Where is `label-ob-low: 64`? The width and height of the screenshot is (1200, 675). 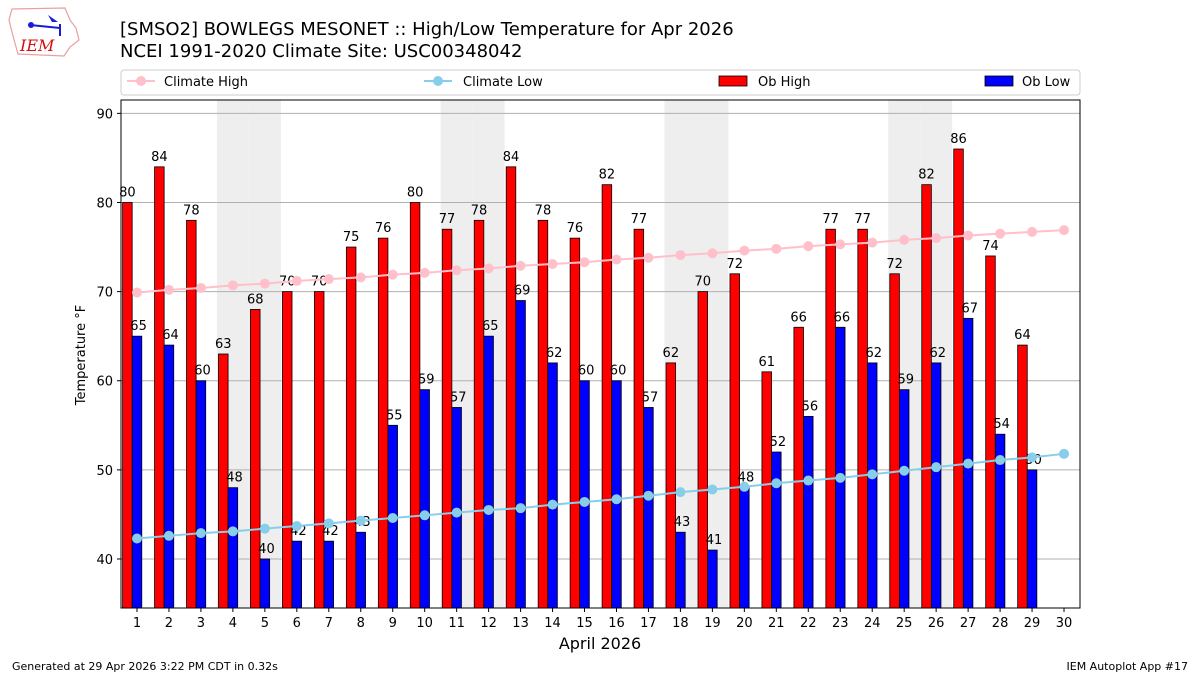 label-ob-low: 64 is located at coordinates (170, 335).